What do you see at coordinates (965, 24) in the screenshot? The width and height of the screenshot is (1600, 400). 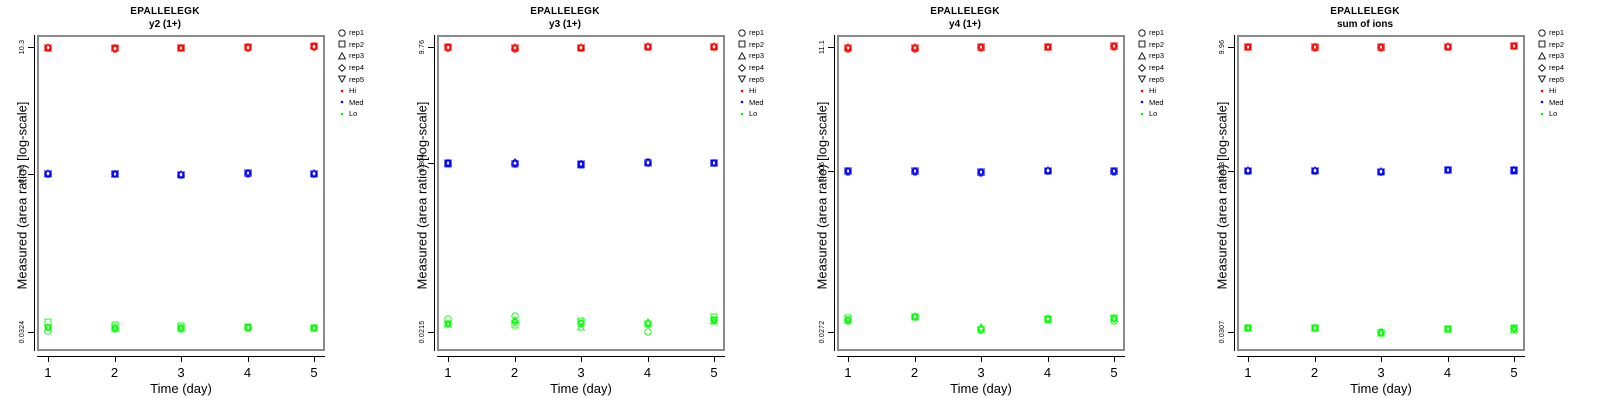 I see `panel-subtitle: y4 (1+)` at bounding box center [965, 24].